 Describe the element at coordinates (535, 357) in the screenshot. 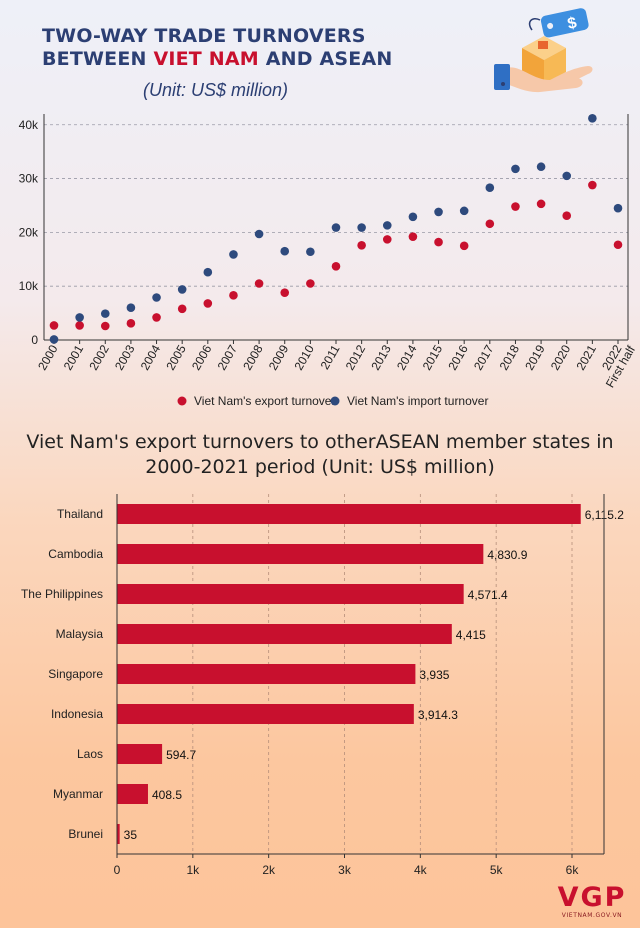

I see `chart1-x-tick: 2019` at that location.